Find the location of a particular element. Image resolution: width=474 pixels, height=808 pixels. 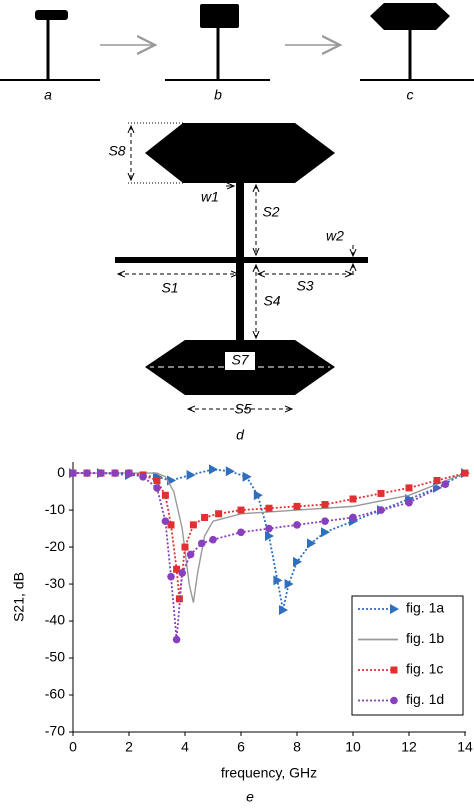

dimension-label: S5 is located at coordinates (242, 409).